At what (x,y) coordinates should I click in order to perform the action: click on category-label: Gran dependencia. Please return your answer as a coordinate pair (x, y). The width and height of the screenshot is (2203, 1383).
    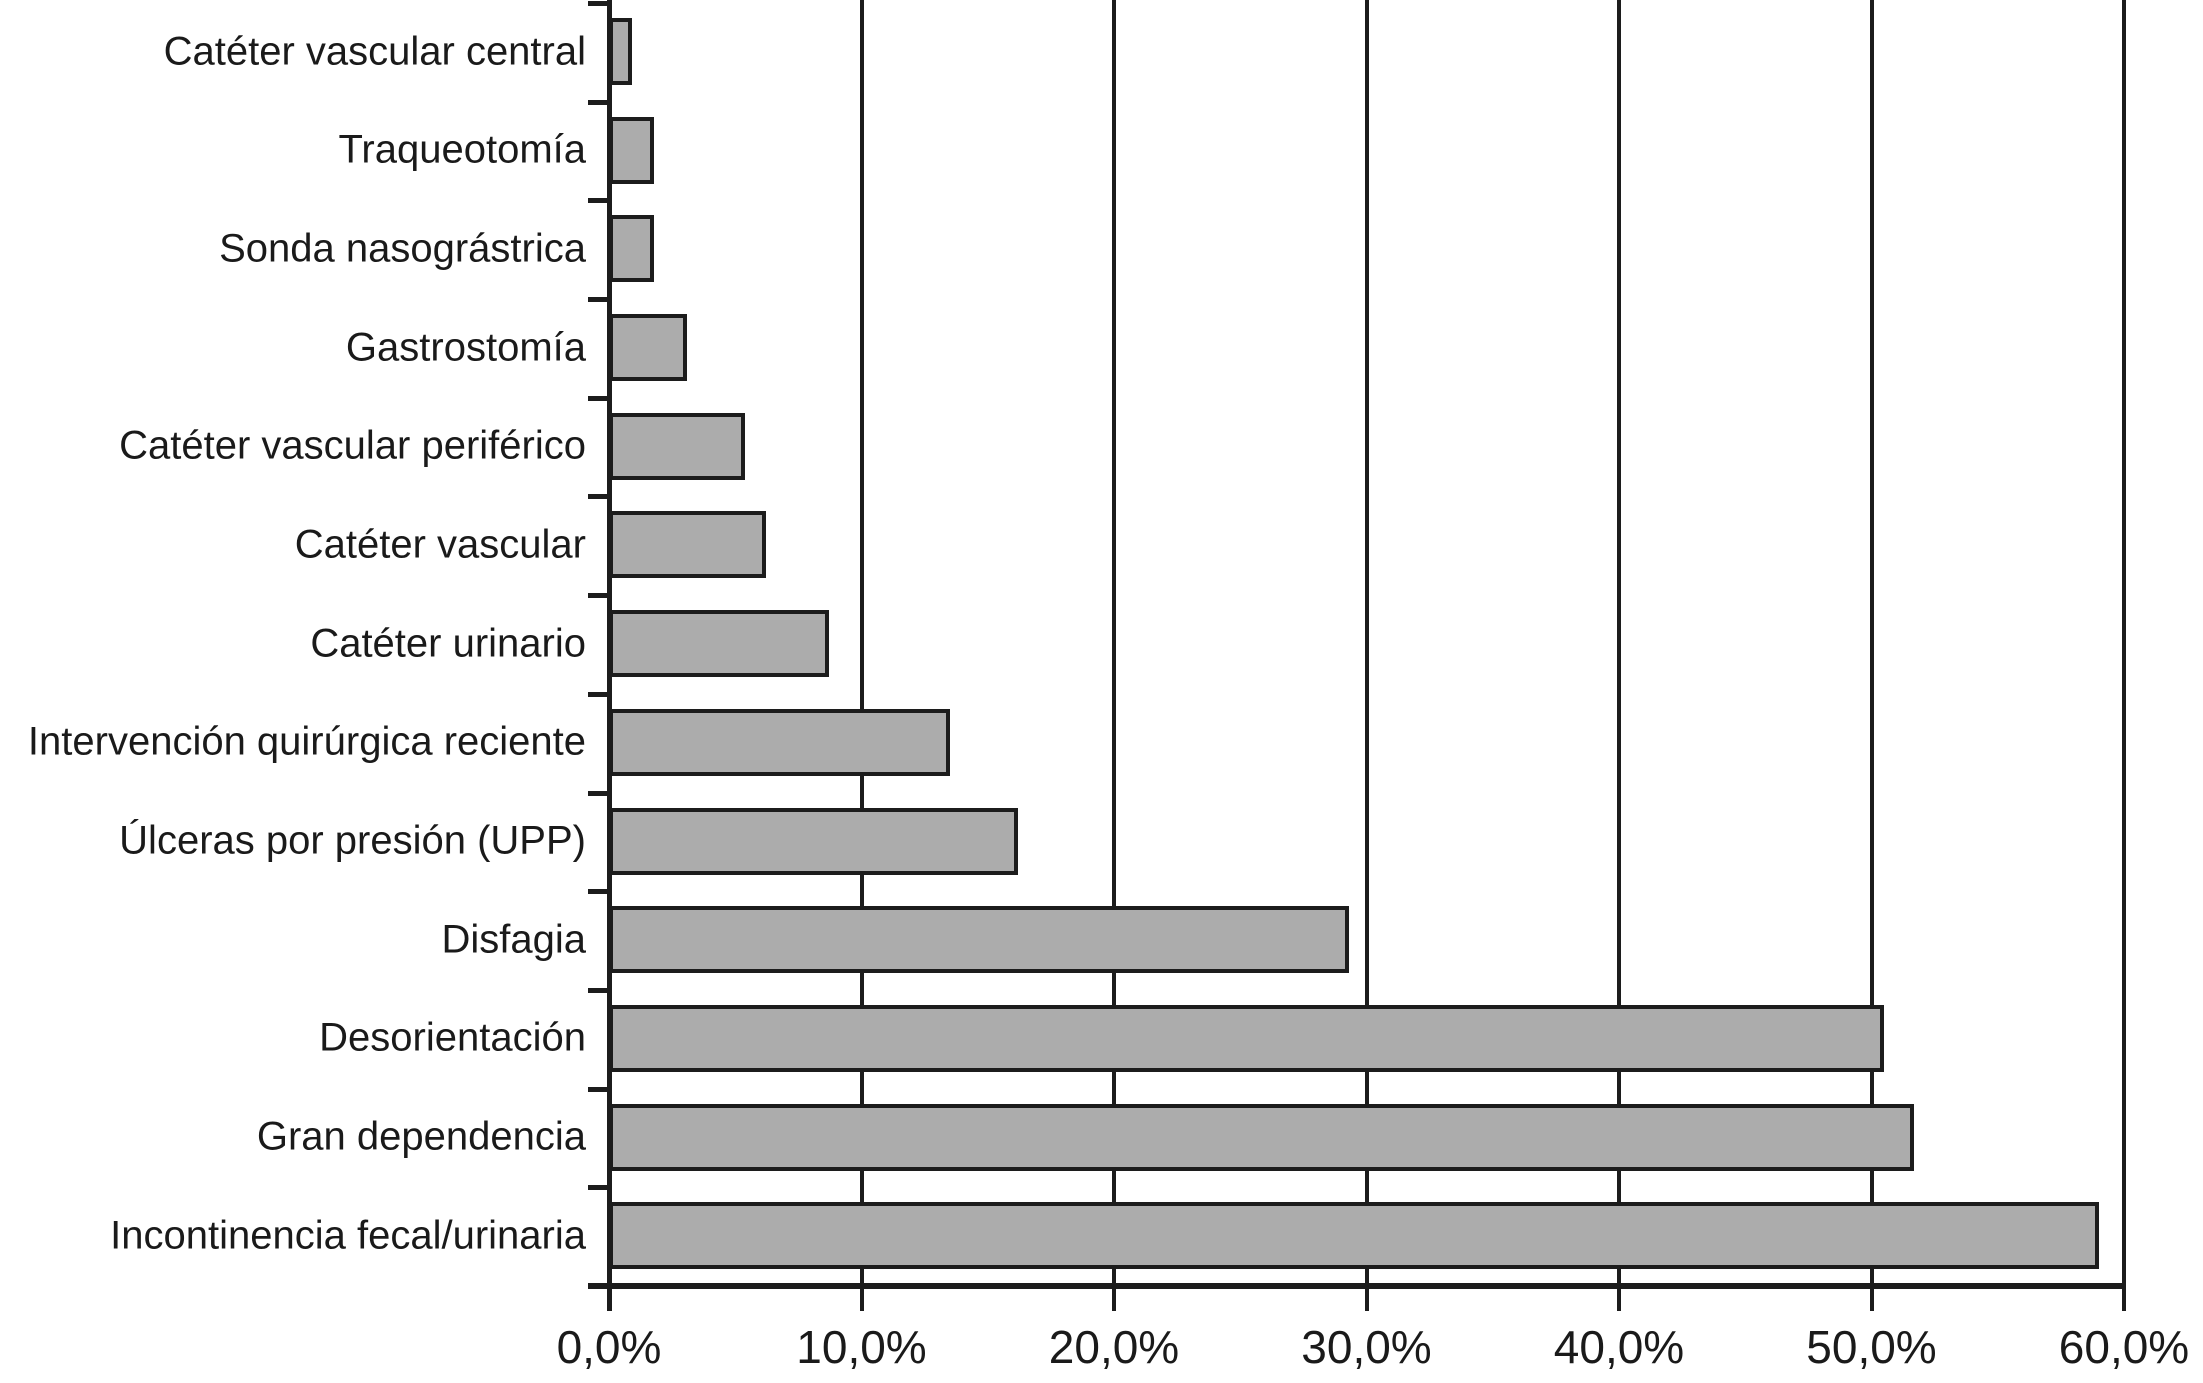
    Looking at the image, I should click on (421, 1136).